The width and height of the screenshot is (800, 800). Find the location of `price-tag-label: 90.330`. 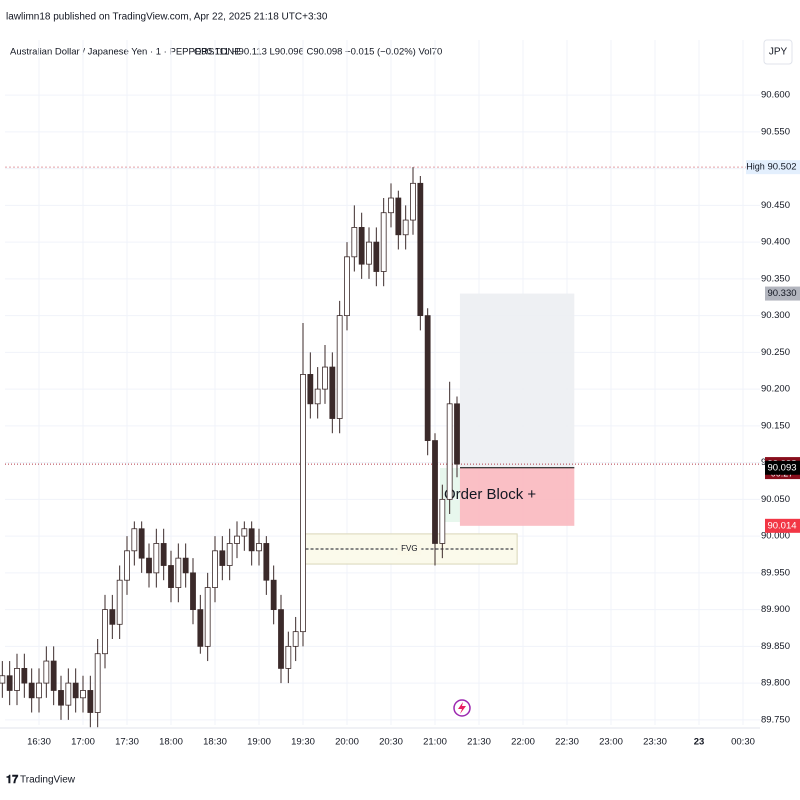

price-tag-label: 90.330 is located at coordinates (781, 293).